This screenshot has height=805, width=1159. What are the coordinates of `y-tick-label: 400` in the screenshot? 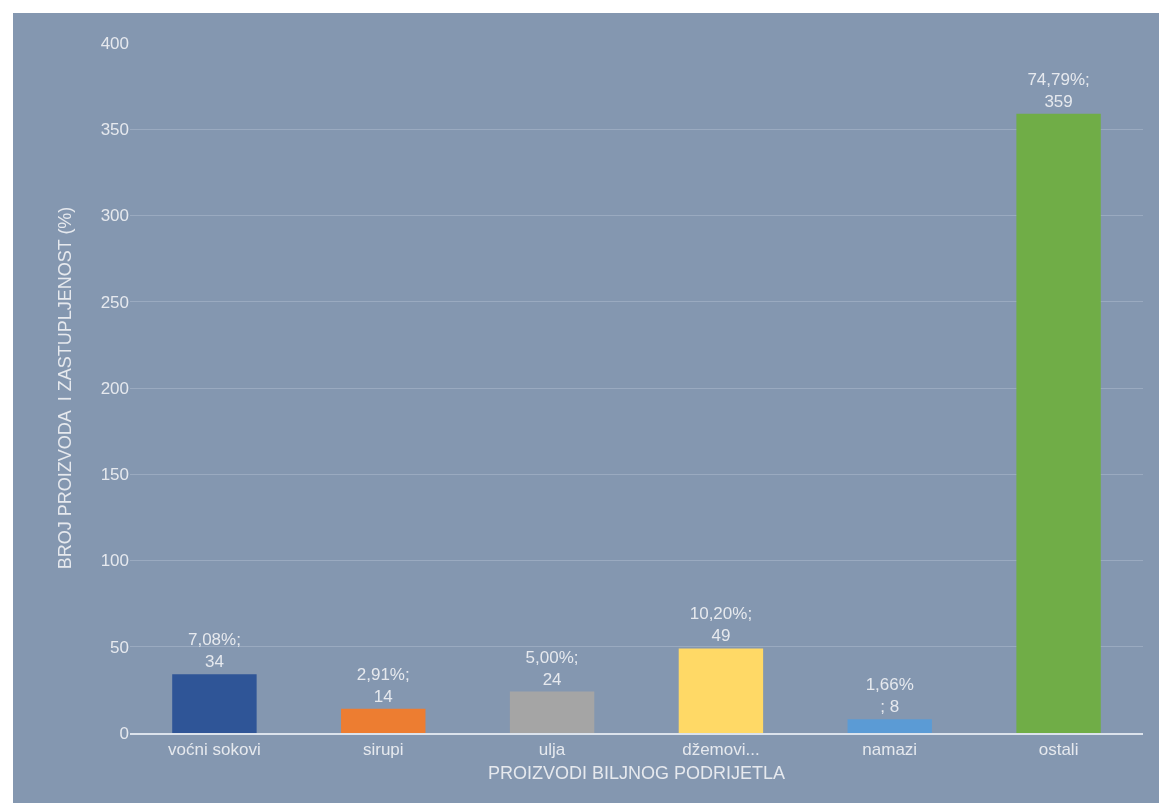 It's located at (114, 43).